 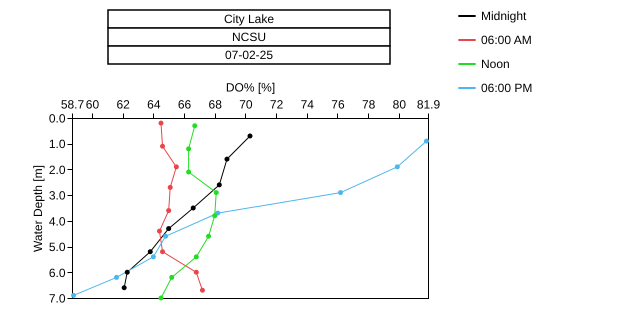 I want to click on y-tick-label: 6.0, so click(x=57, y=273).